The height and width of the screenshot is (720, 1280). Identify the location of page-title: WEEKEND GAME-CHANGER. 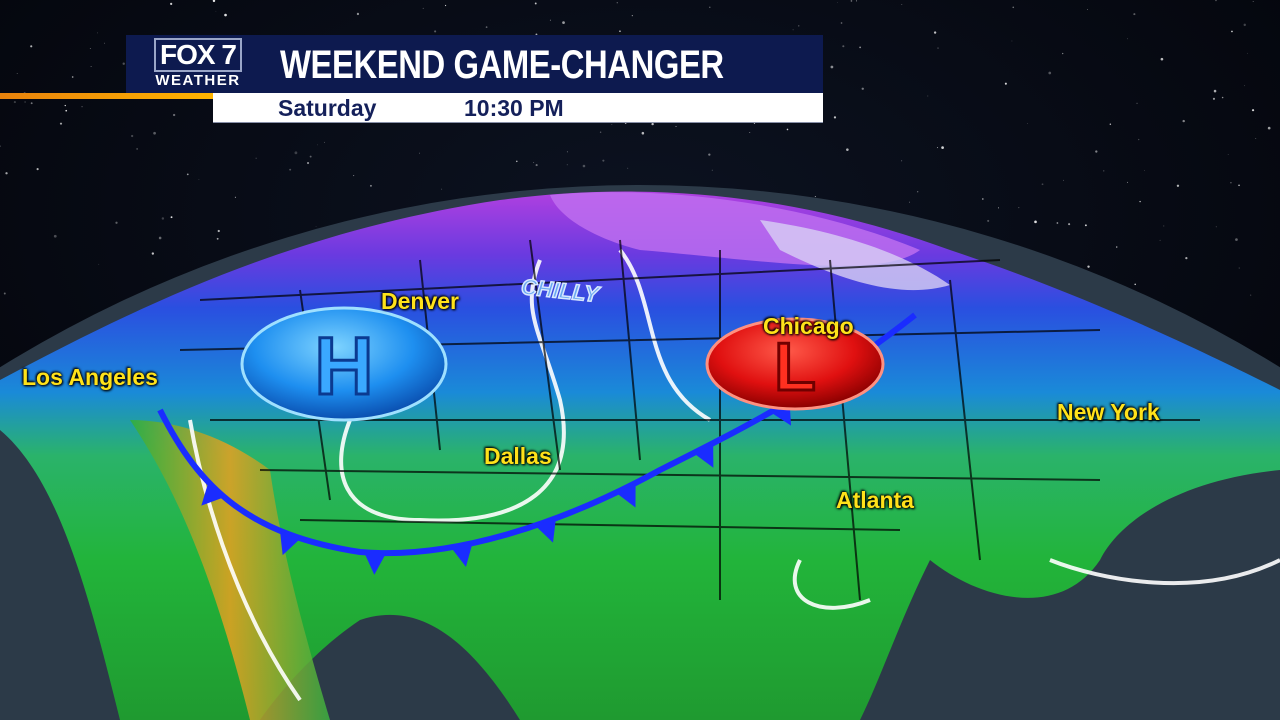
(502, 65).